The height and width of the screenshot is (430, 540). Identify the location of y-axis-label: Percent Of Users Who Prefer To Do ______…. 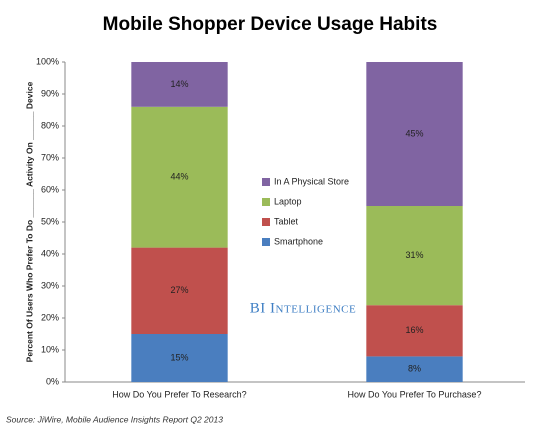
(29, 221).